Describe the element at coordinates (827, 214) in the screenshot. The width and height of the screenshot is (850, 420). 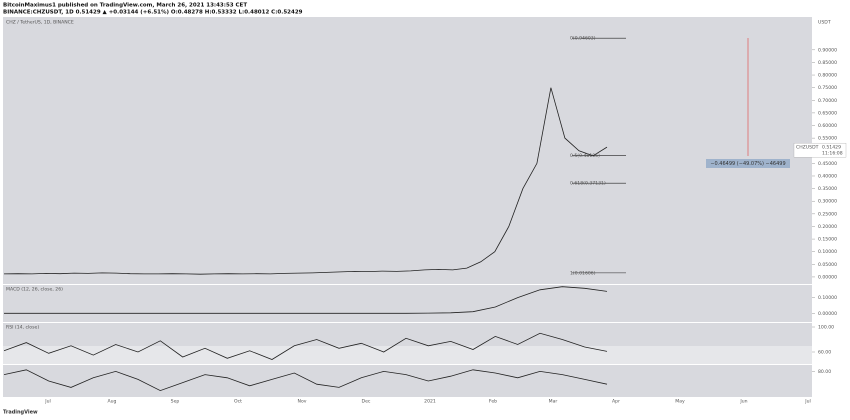
I see `y-tick-label: 0.25000` at that location.